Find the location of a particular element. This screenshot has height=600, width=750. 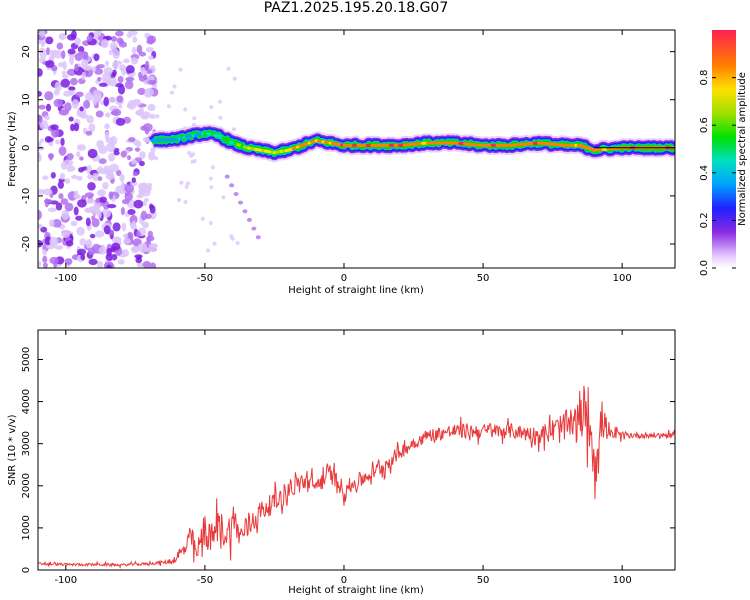

x-tick-label: -100 is located at coordinates (65, 580).